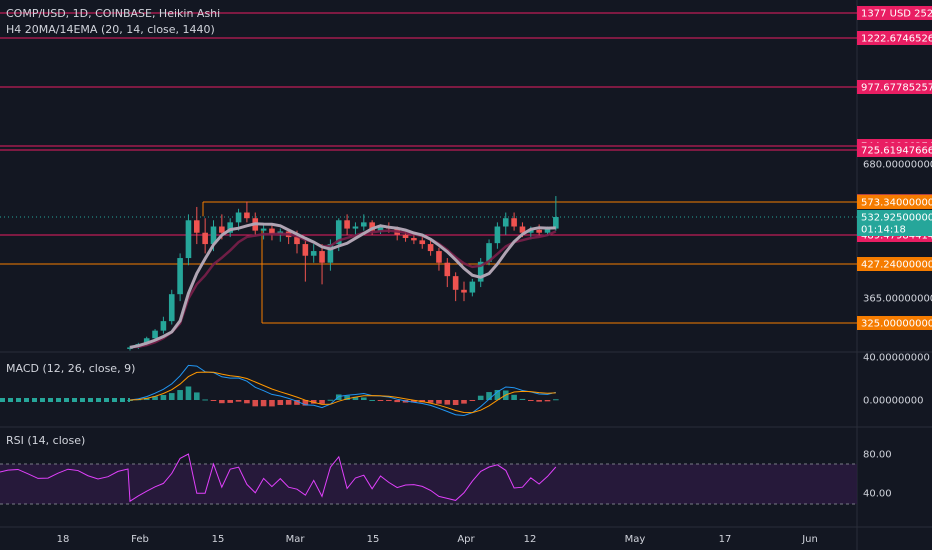 This screenshot has height=550, width=932. Describe the element at coordinates (113, 13) in the screenshot. I see `symbol-legend: COMP/USD, 1D, COINBASE, Heikin Ashi` at that location.